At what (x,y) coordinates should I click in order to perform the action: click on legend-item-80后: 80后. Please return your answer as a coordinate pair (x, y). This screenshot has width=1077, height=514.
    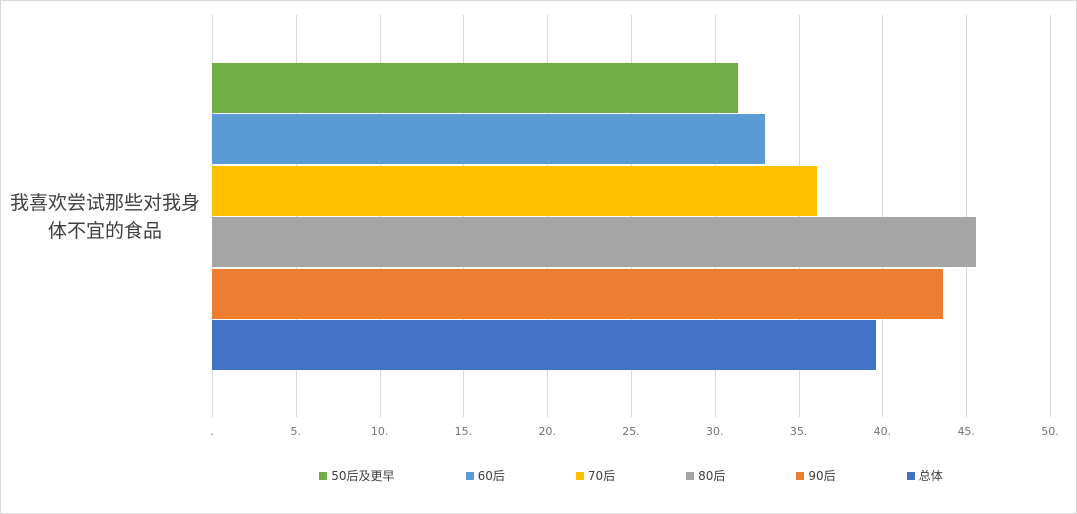
    Looking at the image, I should click on (705, 475).